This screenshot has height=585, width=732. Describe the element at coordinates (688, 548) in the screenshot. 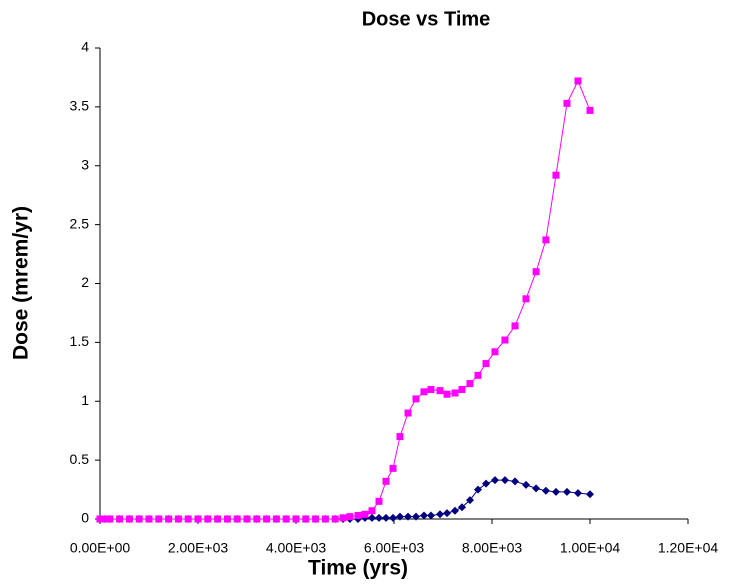

I see `x-tick-label: 1.20E+04` at that location.